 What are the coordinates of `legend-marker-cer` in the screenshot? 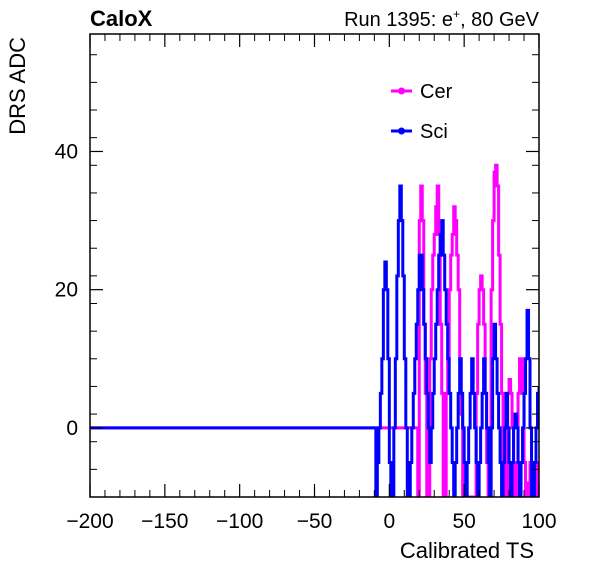 It's located at (401, 91).